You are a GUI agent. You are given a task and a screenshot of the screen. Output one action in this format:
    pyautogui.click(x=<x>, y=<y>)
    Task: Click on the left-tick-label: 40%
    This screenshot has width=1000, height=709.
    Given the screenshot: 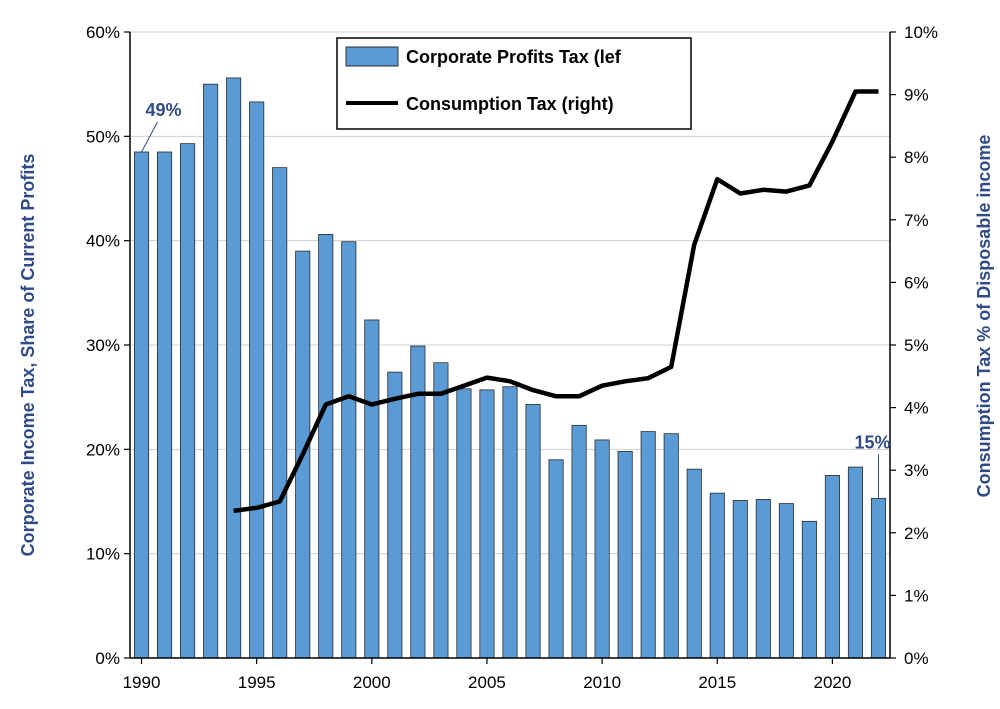 What is the action you would take?
    pyautogui.click(x=103, y=241)
    